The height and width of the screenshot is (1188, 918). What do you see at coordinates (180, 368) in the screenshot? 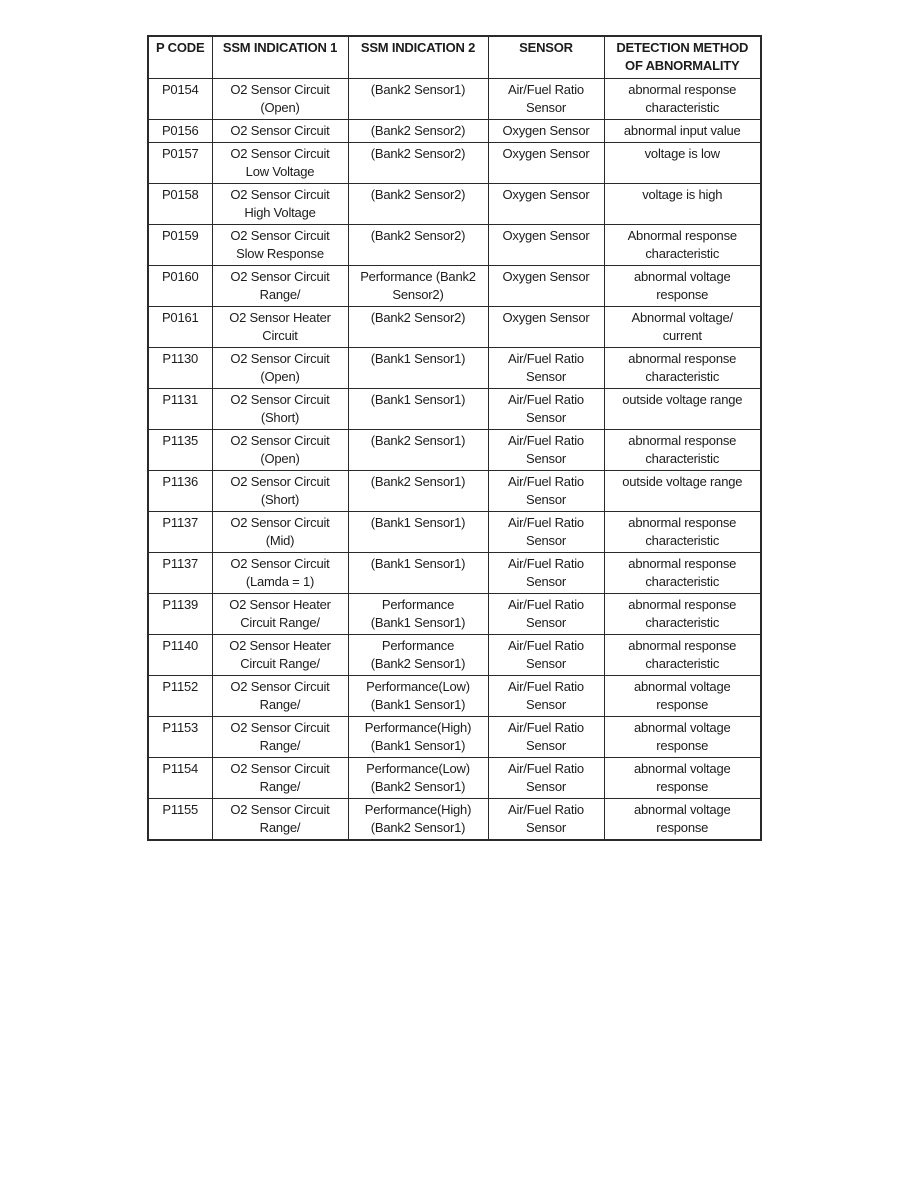
I see `cell-p-code: P1130` at bounding box center [180, 368].